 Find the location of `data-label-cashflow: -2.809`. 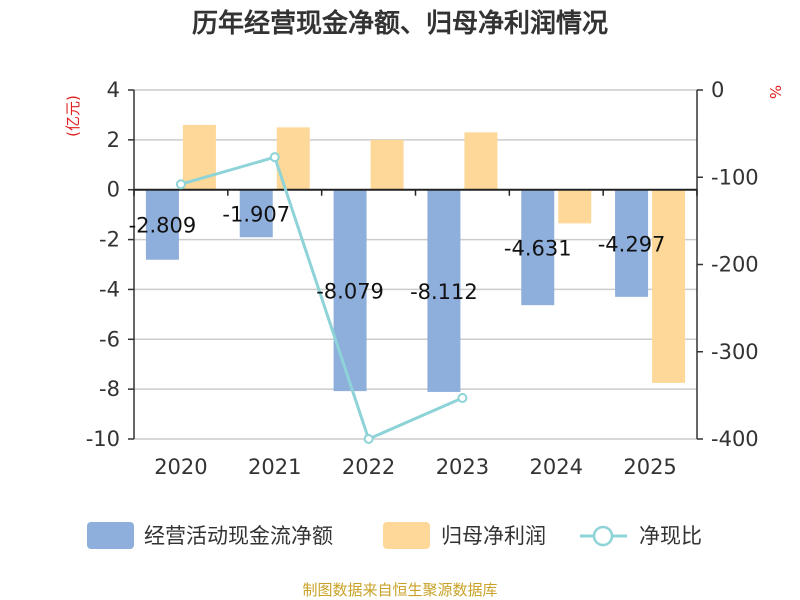

data-label-cashflow: -2.809 is located at coordinates (163, 226).